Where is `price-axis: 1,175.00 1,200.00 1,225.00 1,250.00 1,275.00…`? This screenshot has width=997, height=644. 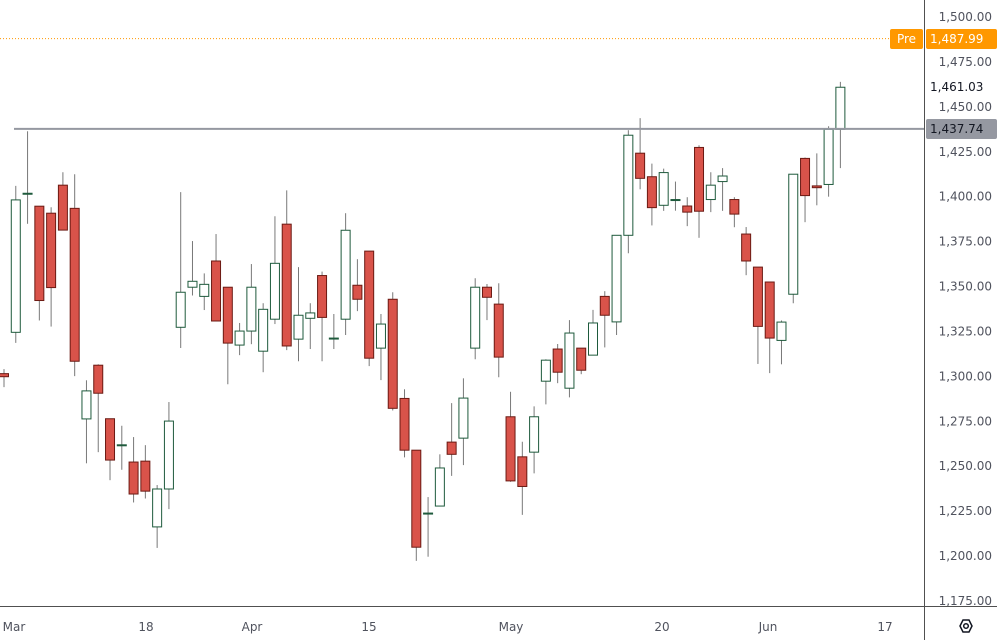
price-axis: 1,175.00 1,200.00 1,225.00 1,250.00 1,275.00… is located at coordinates (965, 309).